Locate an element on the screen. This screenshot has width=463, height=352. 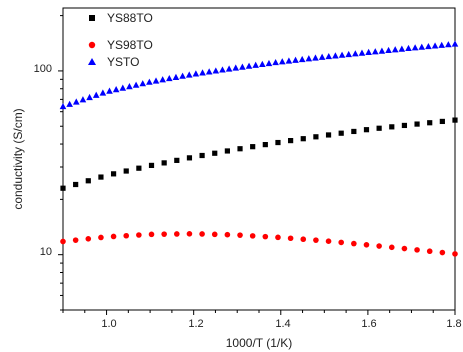
legend-label-ys98to: YS98TO is located at coordinates (130, 45).